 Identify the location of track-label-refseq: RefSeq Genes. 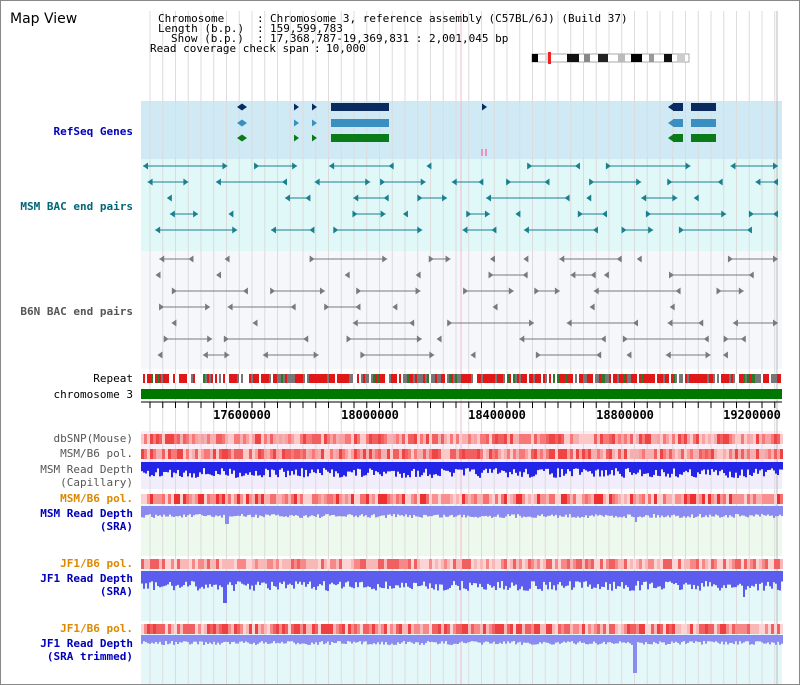
(93, 131).